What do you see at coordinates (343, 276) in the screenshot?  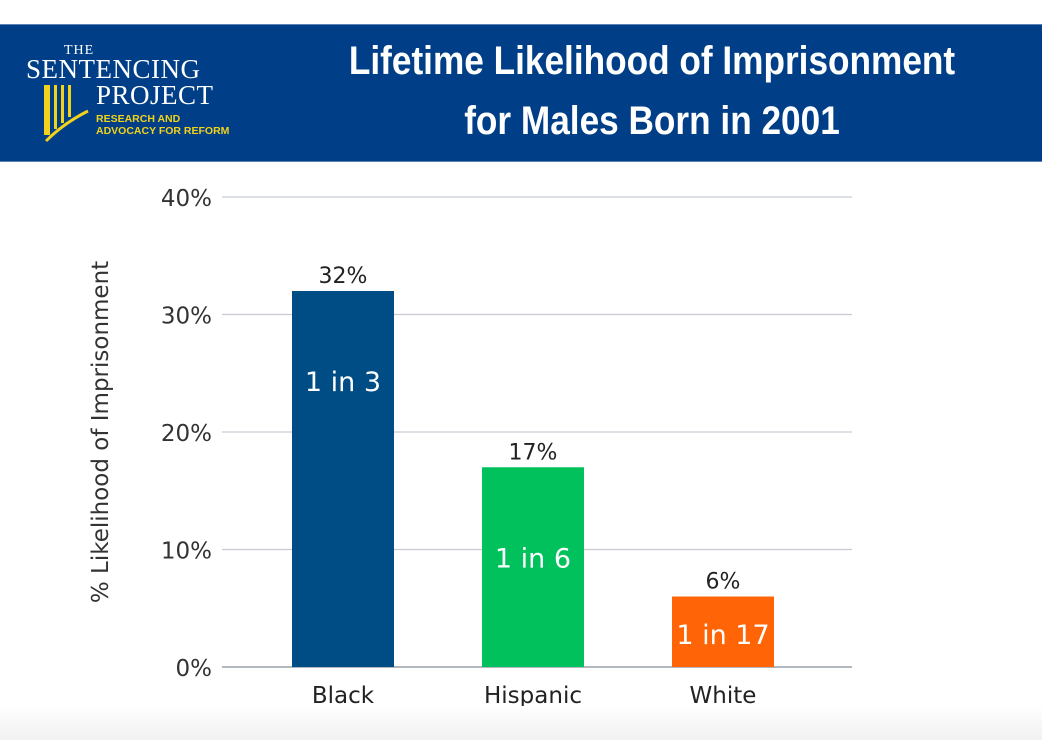 I see `value-label-black: 32%` at bounding box center [343, 276].